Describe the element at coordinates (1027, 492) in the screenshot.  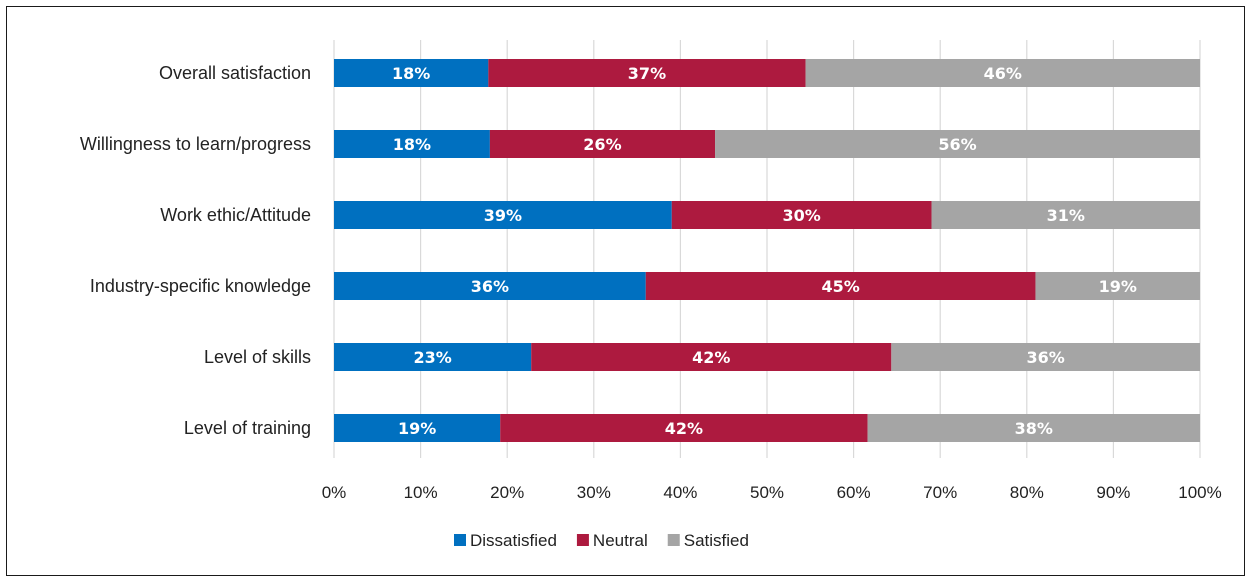
I see `x-tick-label: 80%` at that location.